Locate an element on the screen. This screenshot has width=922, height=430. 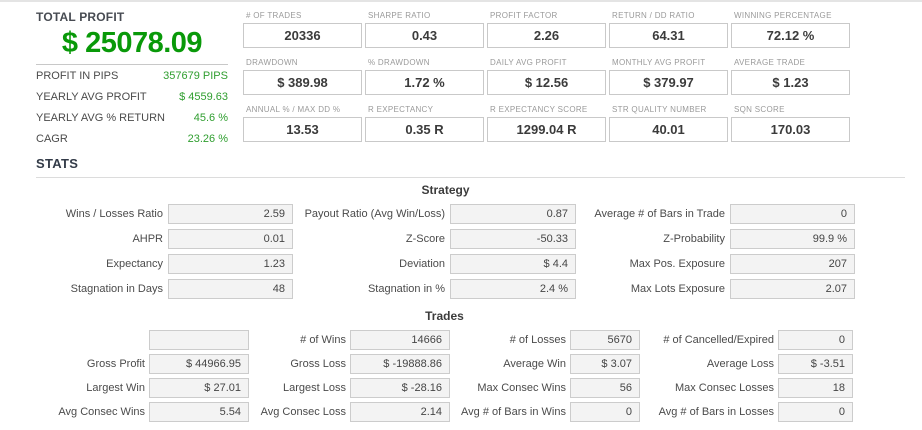
stat-label: Wins / Losses Ratio is located at coordinates (114, 214).